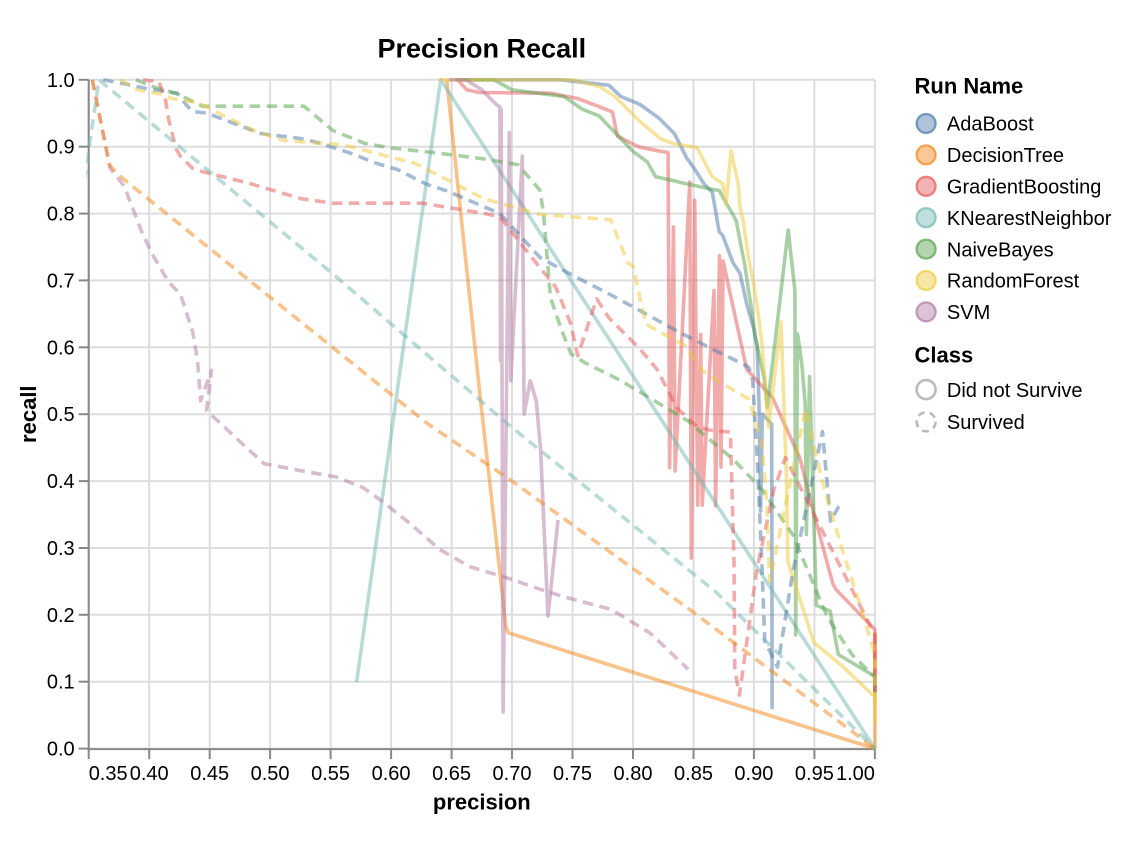 The width and height of the screenshot is (1136, 847). I want to click on svg-text: 0.9, so click(61, 148).